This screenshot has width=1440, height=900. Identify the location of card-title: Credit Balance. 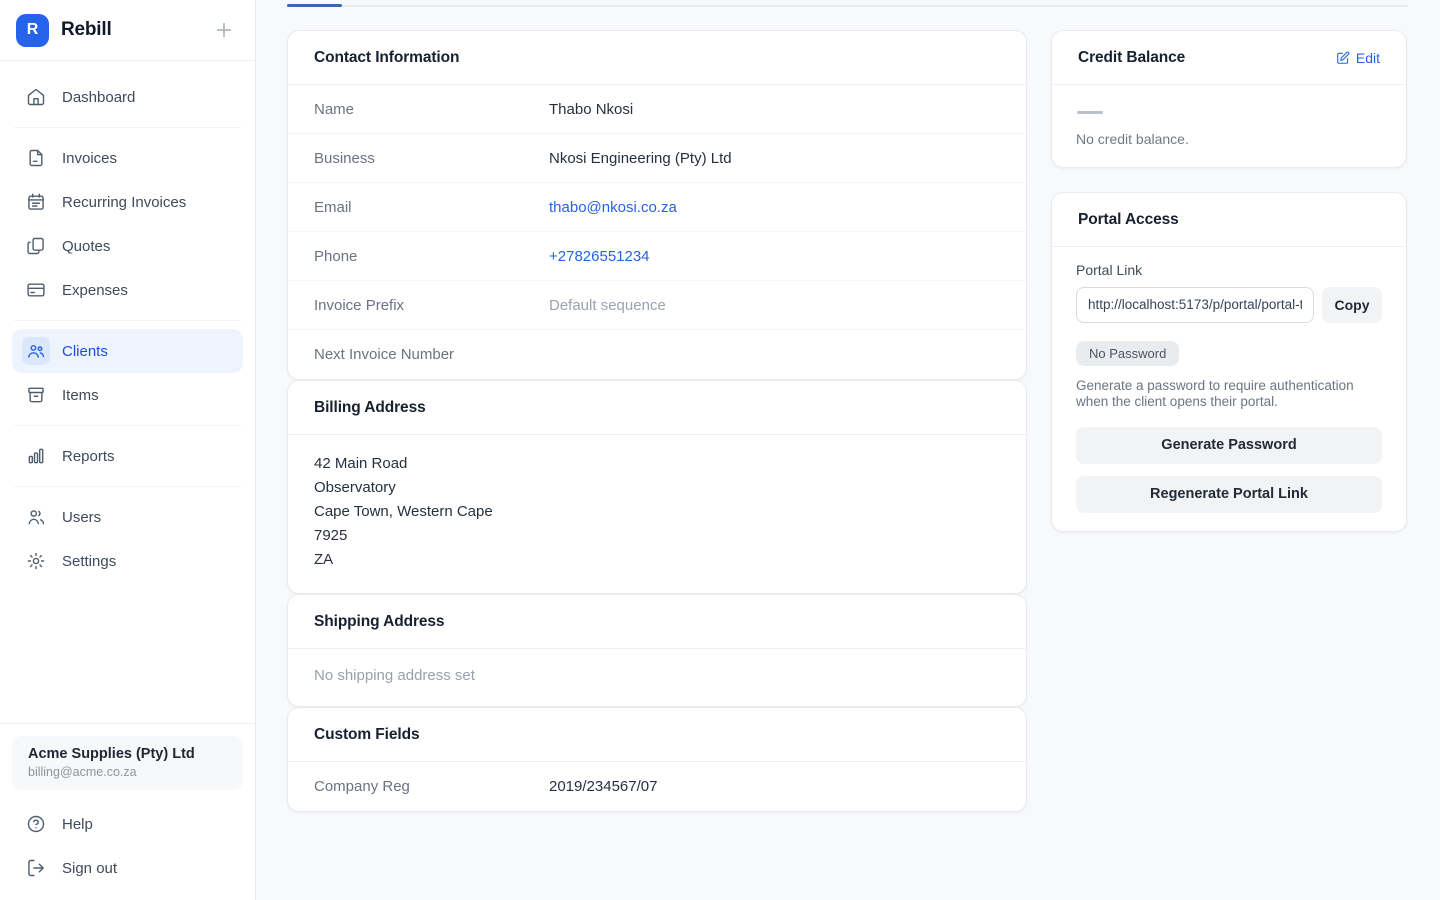
(1132, 57).